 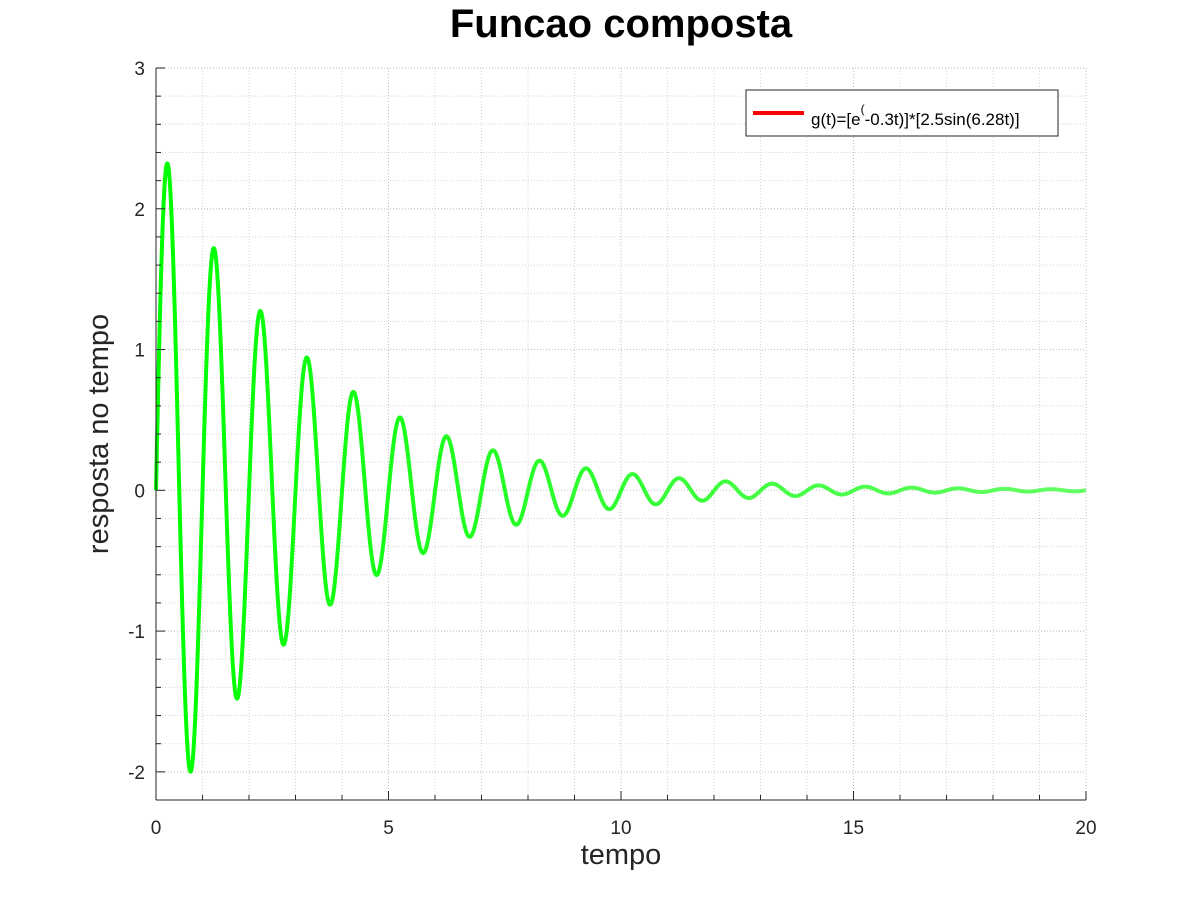 I want to click on chart-title: Funcao composta, so click(x=621, y=24).